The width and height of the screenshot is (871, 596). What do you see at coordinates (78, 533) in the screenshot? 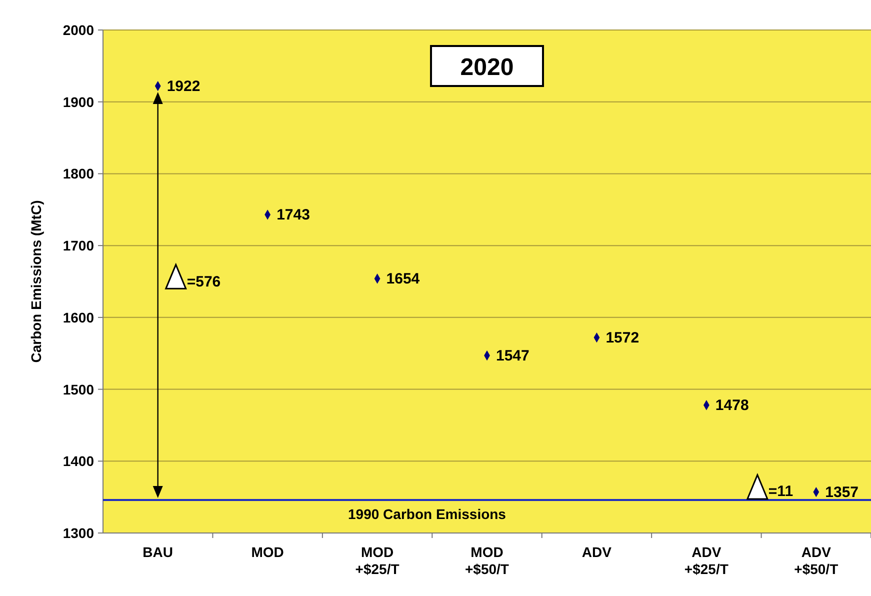
I see `y-tick-label: 1300` at bounding box center [78, 533].